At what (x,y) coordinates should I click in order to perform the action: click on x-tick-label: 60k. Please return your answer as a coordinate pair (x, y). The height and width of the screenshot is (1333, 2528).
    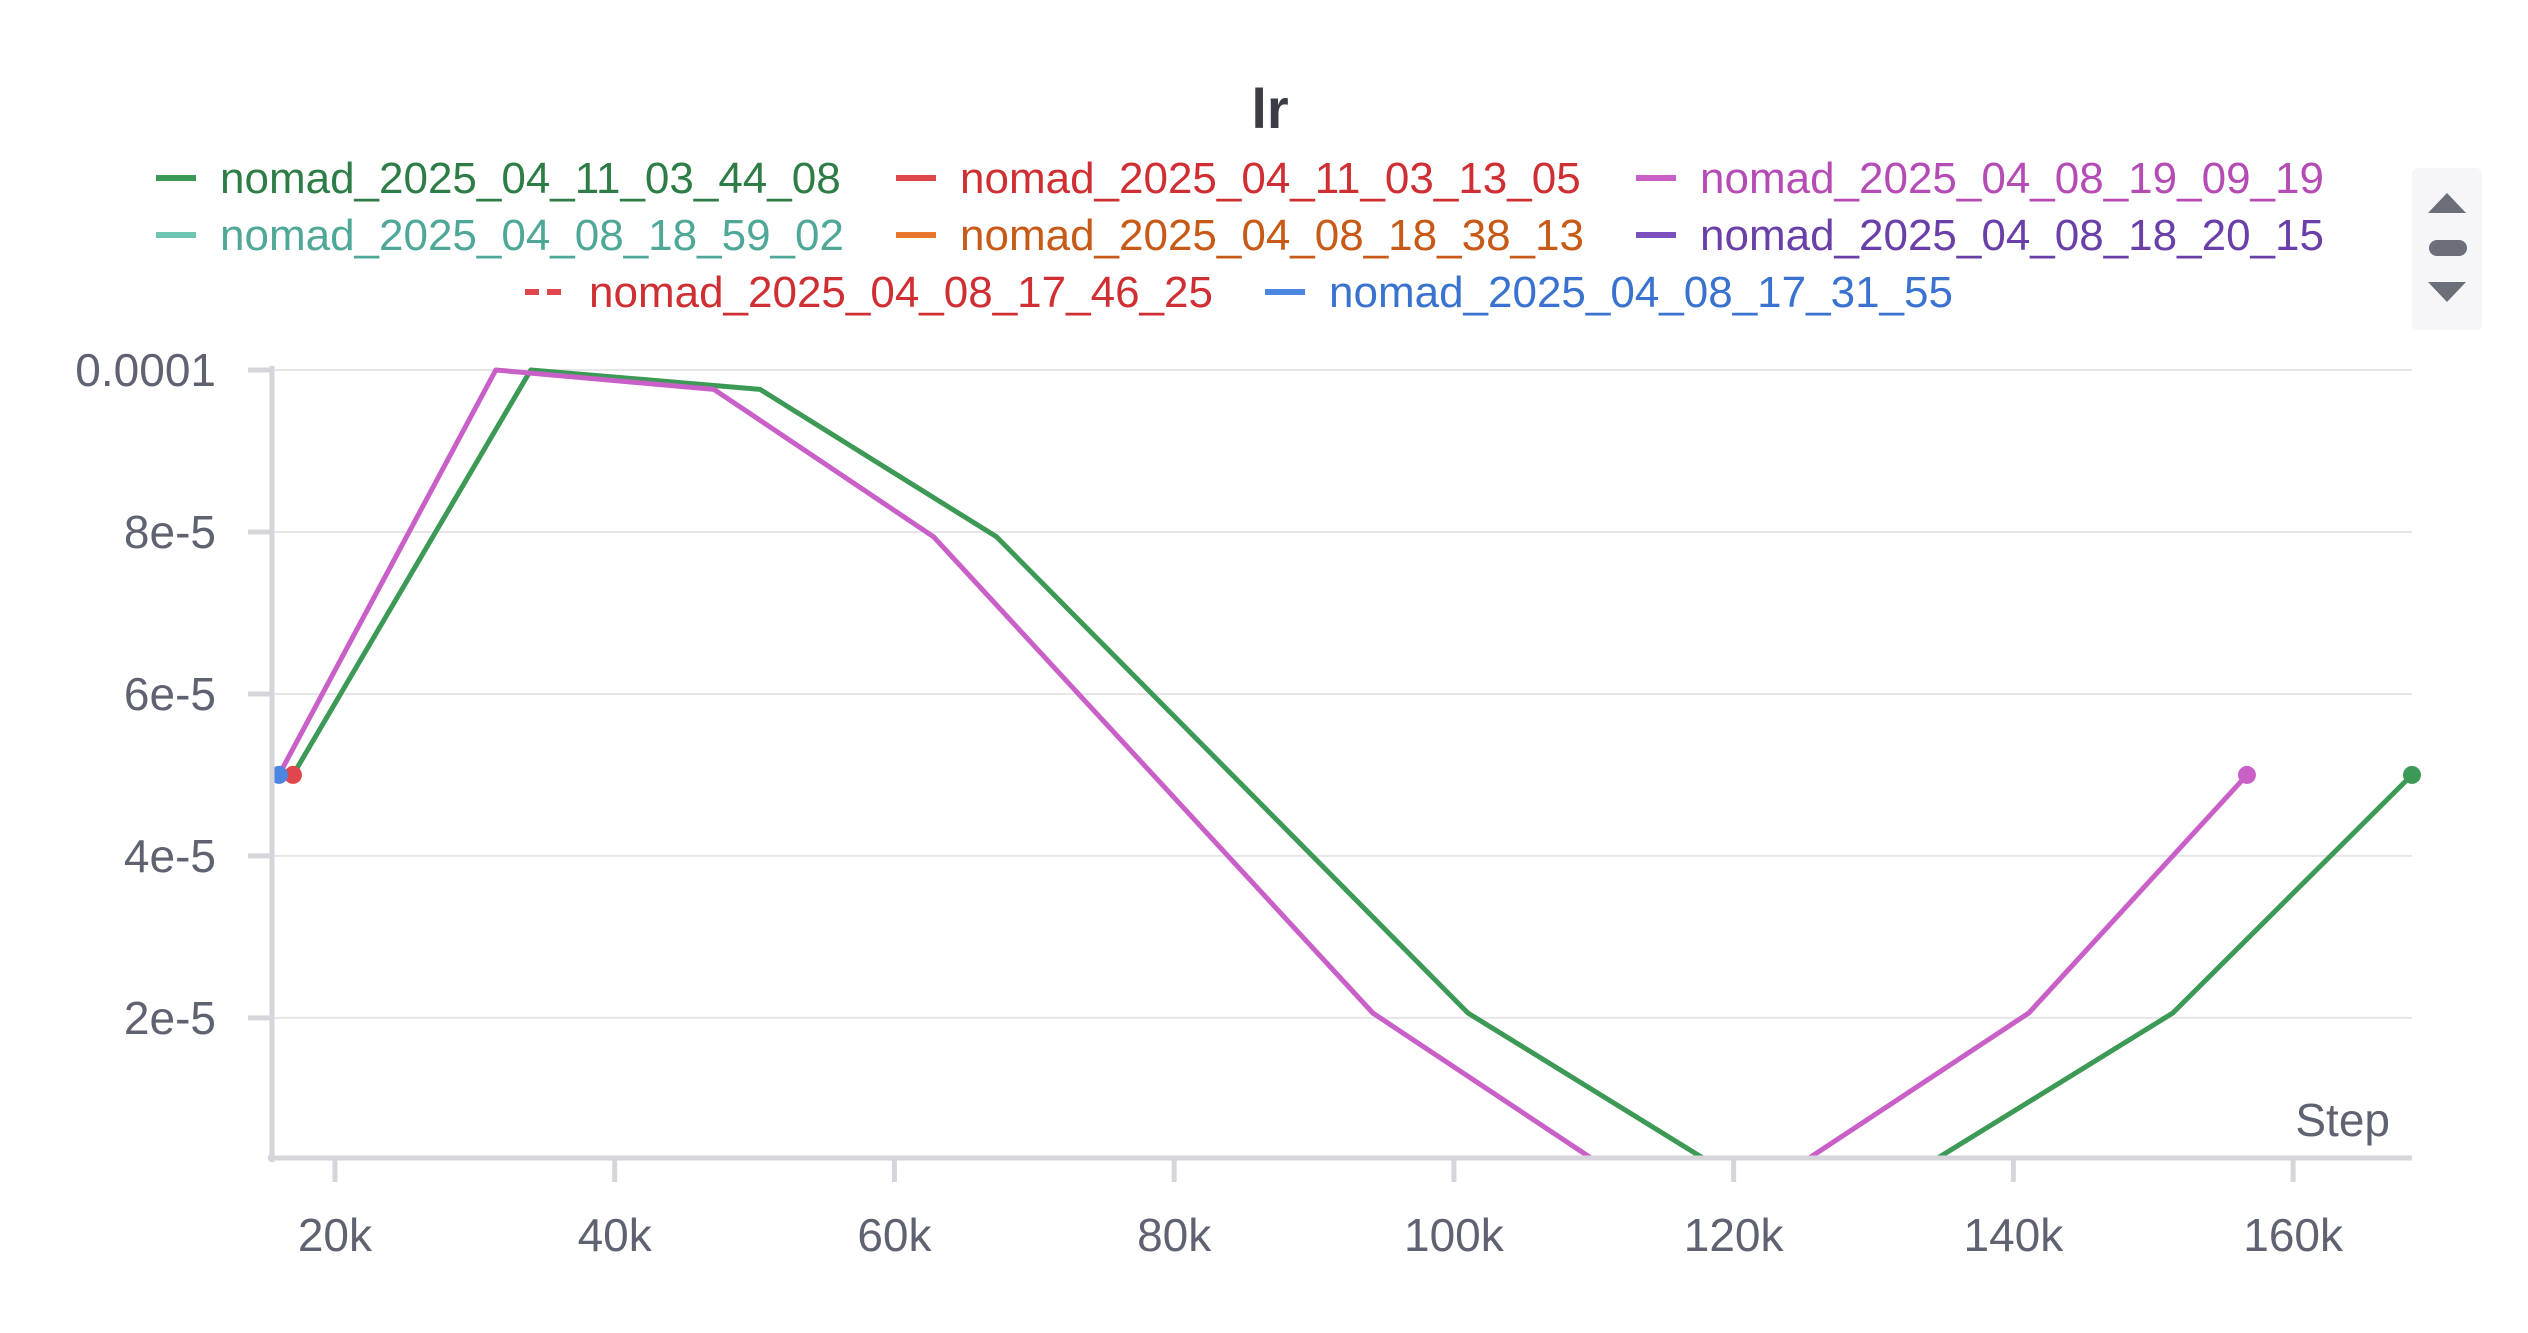
    Looking at the image, I should click on (894, 1235).